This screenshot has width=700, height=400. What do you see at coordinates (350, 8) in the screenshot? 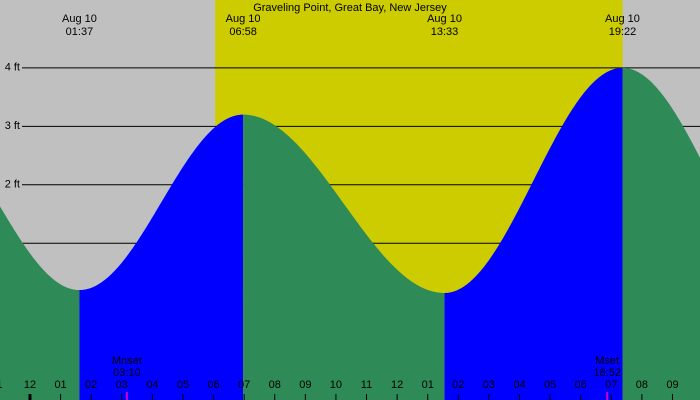
I see `chart-title: Graveling Point, Great Bay, New Jersey` at bounding box center [350, 8].